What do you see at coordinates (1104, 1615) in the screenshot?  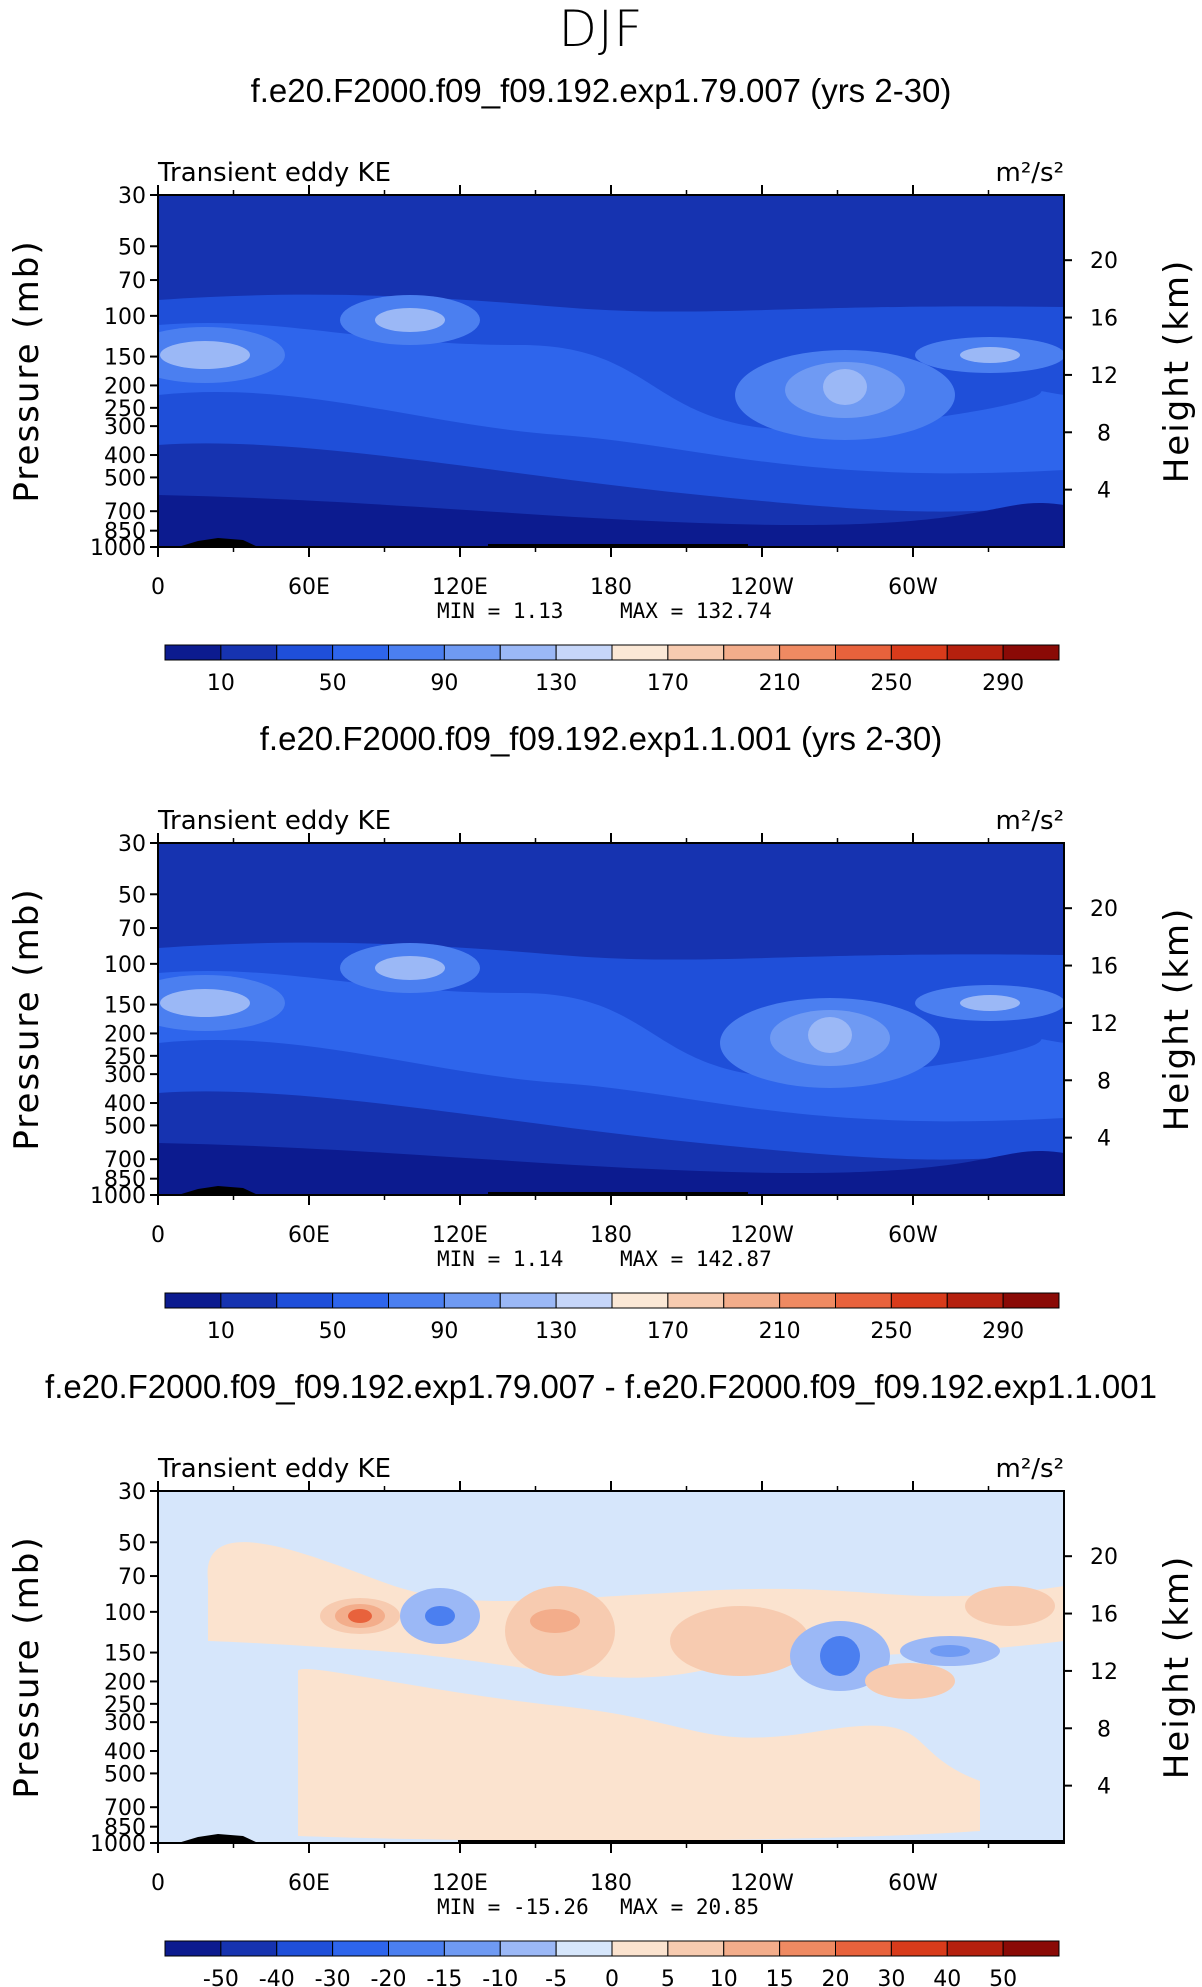 I see `y2-tick-label: 16` at bounding box center [1104, 1615].